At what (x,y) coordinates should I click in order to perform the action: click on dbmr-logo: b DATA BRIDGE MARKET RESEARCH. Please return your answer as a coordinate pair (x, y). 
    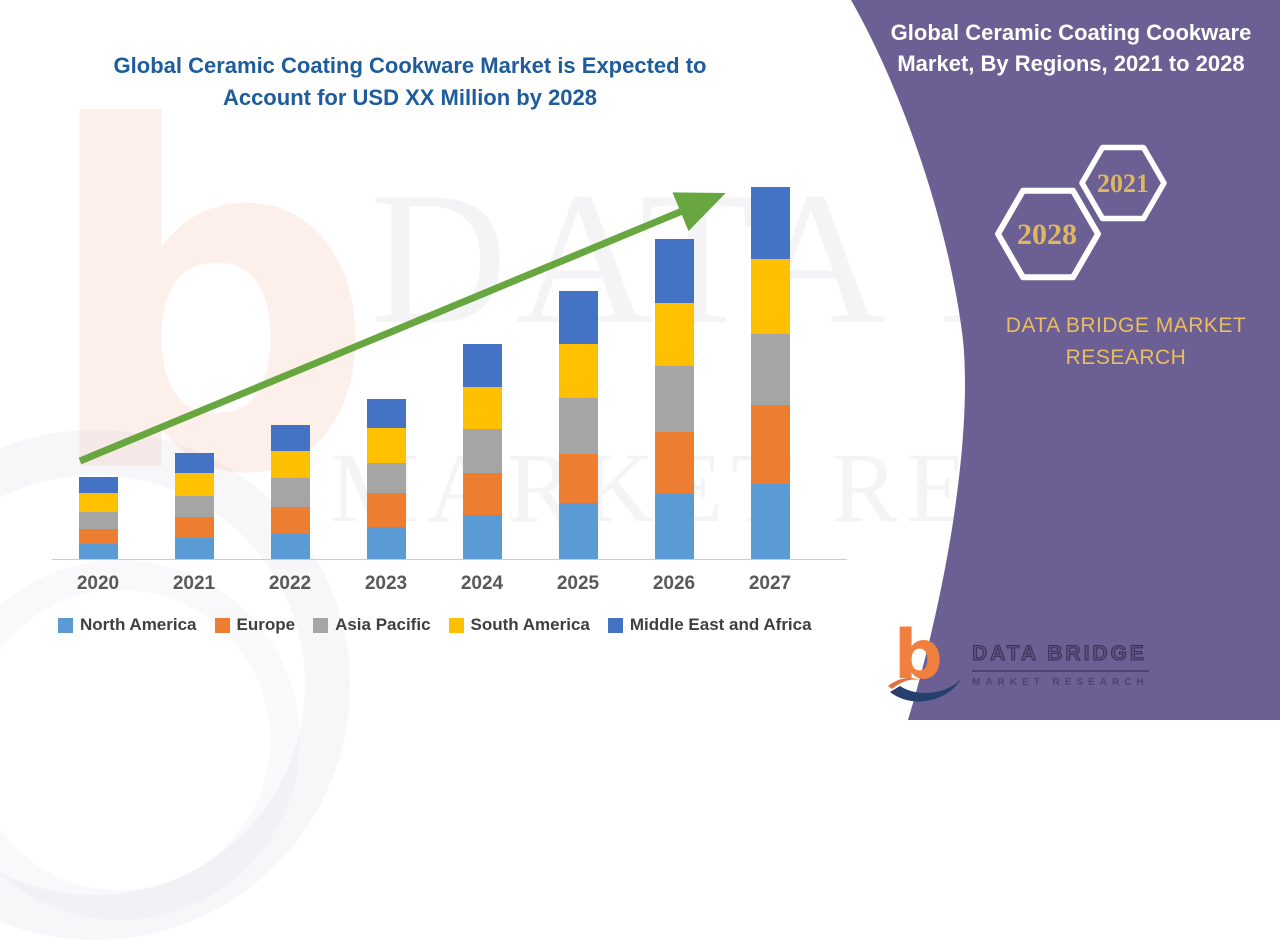
    Looking at the image, I should click on (1018, 663).